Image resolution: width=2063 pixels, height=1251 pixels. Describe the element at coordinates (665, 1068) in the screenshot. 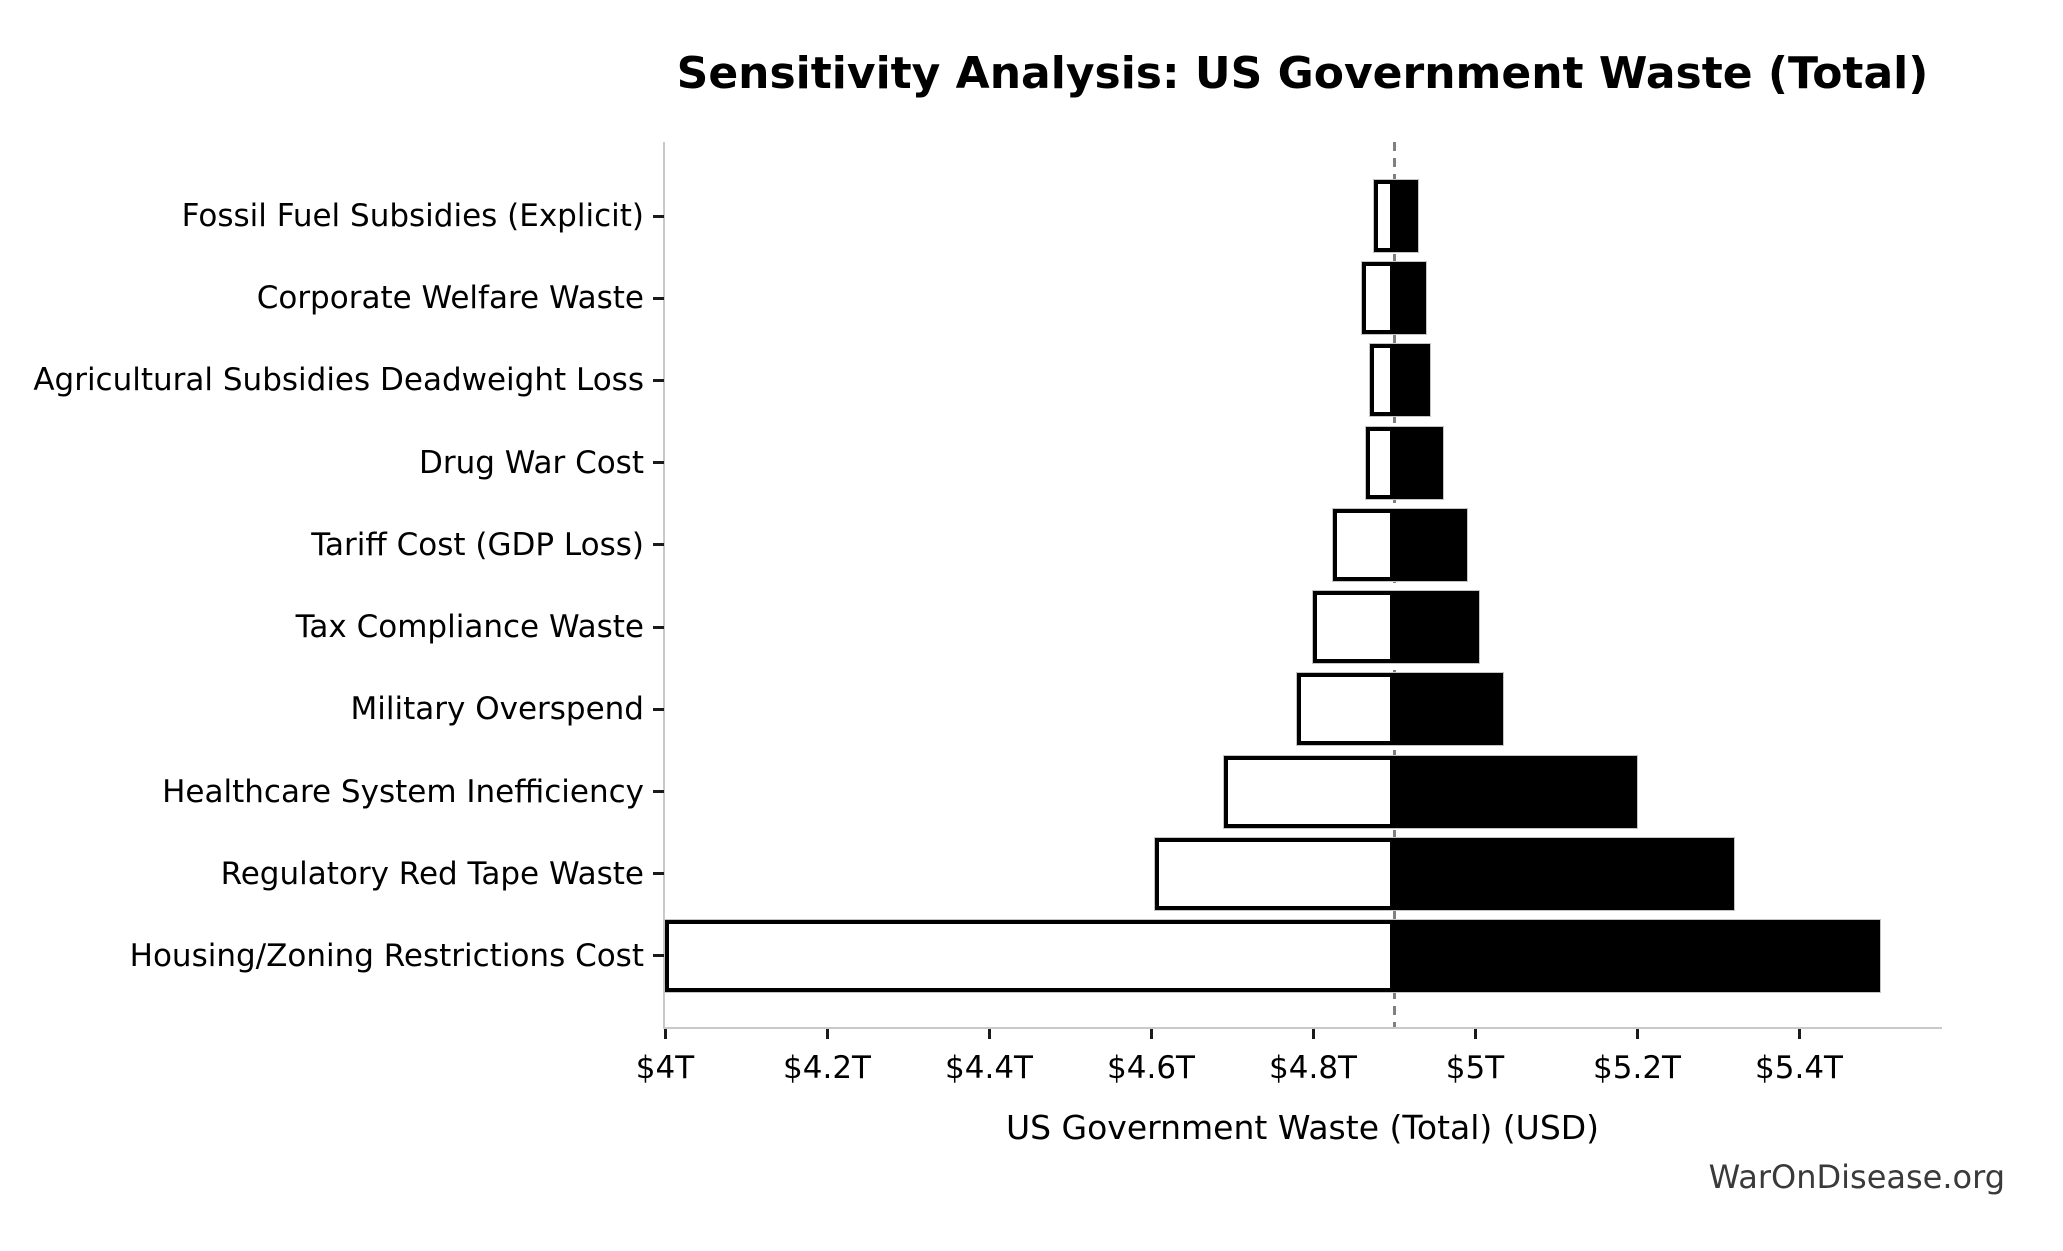

I see `x-tick-label: $4T` at that location.